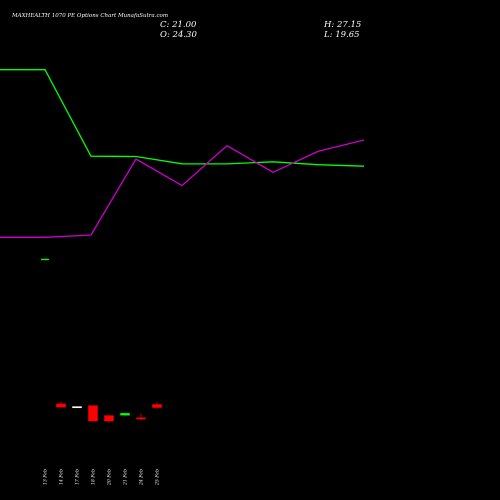  What do you see at coordinates (178, 25) in the screenshot?
I see `close-value: C: 21.00` at bounding box center [178, 25].